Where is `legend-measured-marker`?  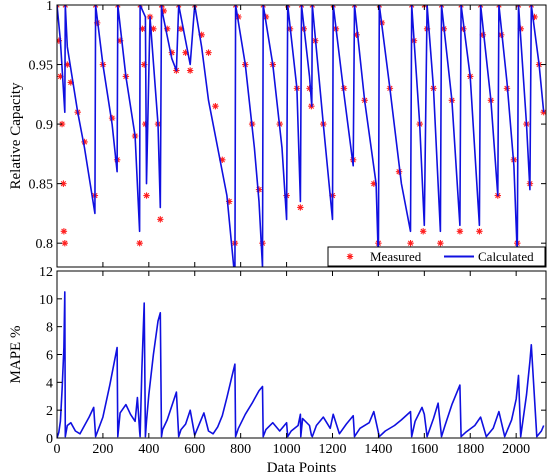
legend-measured-marker is located at coordinates (350, 256).